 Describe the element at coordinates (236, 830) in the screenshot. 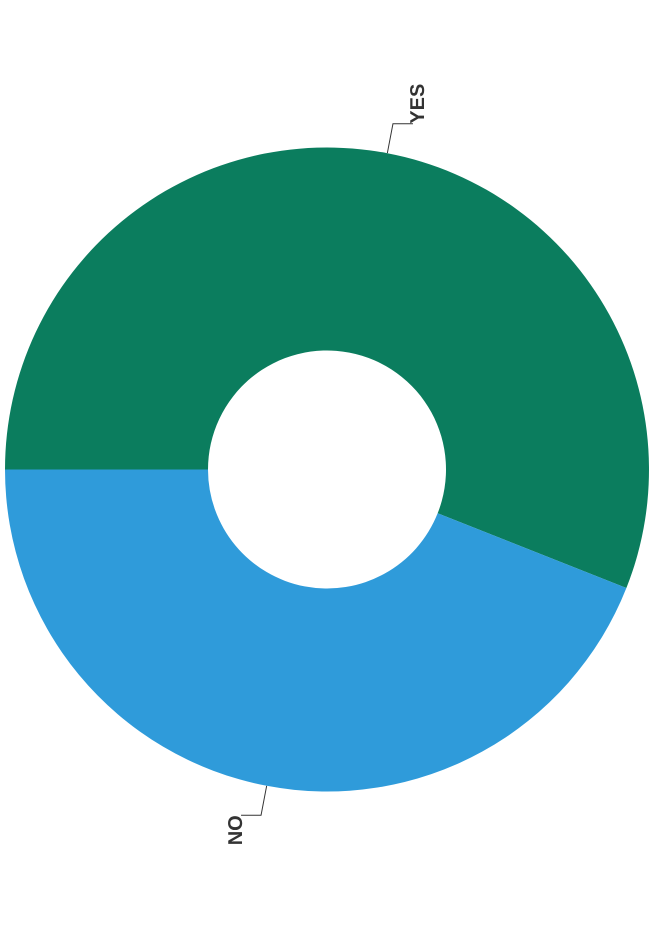

I see `slice-label: NO` at that location.